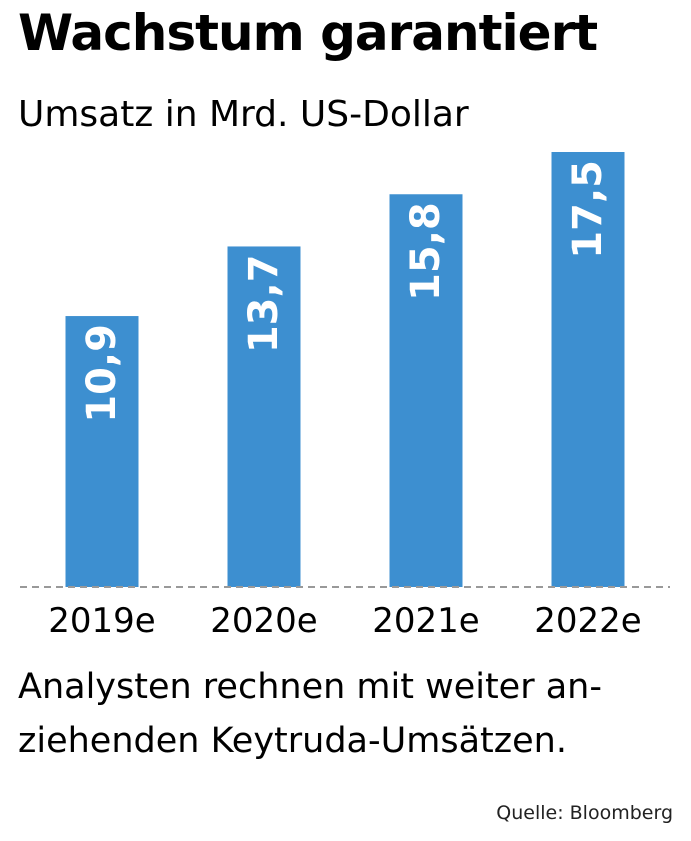  What do you see at coordinates (310, 687) in the screenshot?
I see `caption-line-1: Analysten rechnen mit weiter an-` at bounding box center [310, 687].